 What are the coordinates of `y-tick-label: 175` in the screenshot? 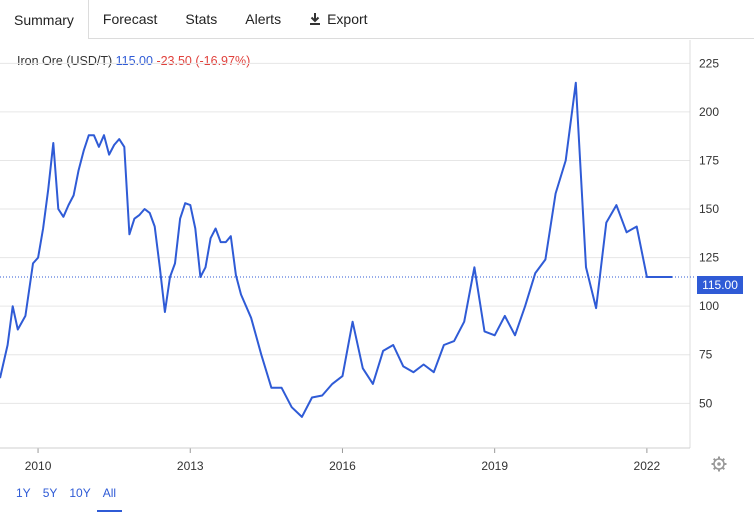 It's located at (709, 160).